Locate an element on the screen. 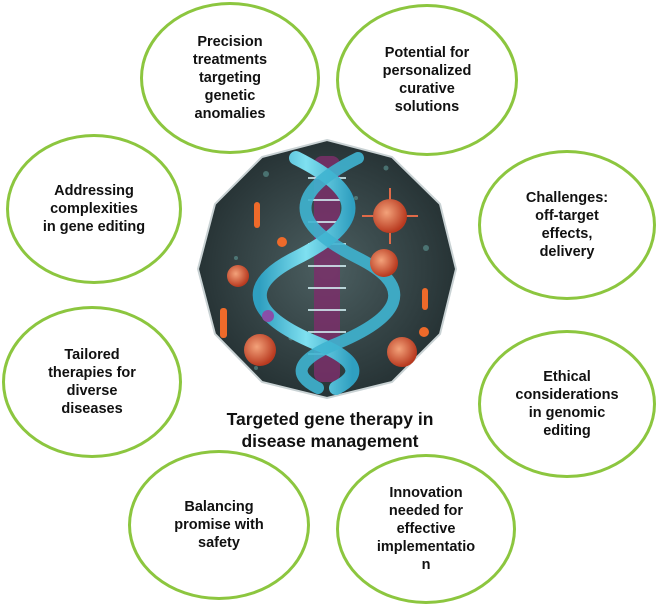 The width and height of the screenshot is (660, 609). bubble-challenges: Challenges: off-target effects, delivery is located at coordinates (567, 225).